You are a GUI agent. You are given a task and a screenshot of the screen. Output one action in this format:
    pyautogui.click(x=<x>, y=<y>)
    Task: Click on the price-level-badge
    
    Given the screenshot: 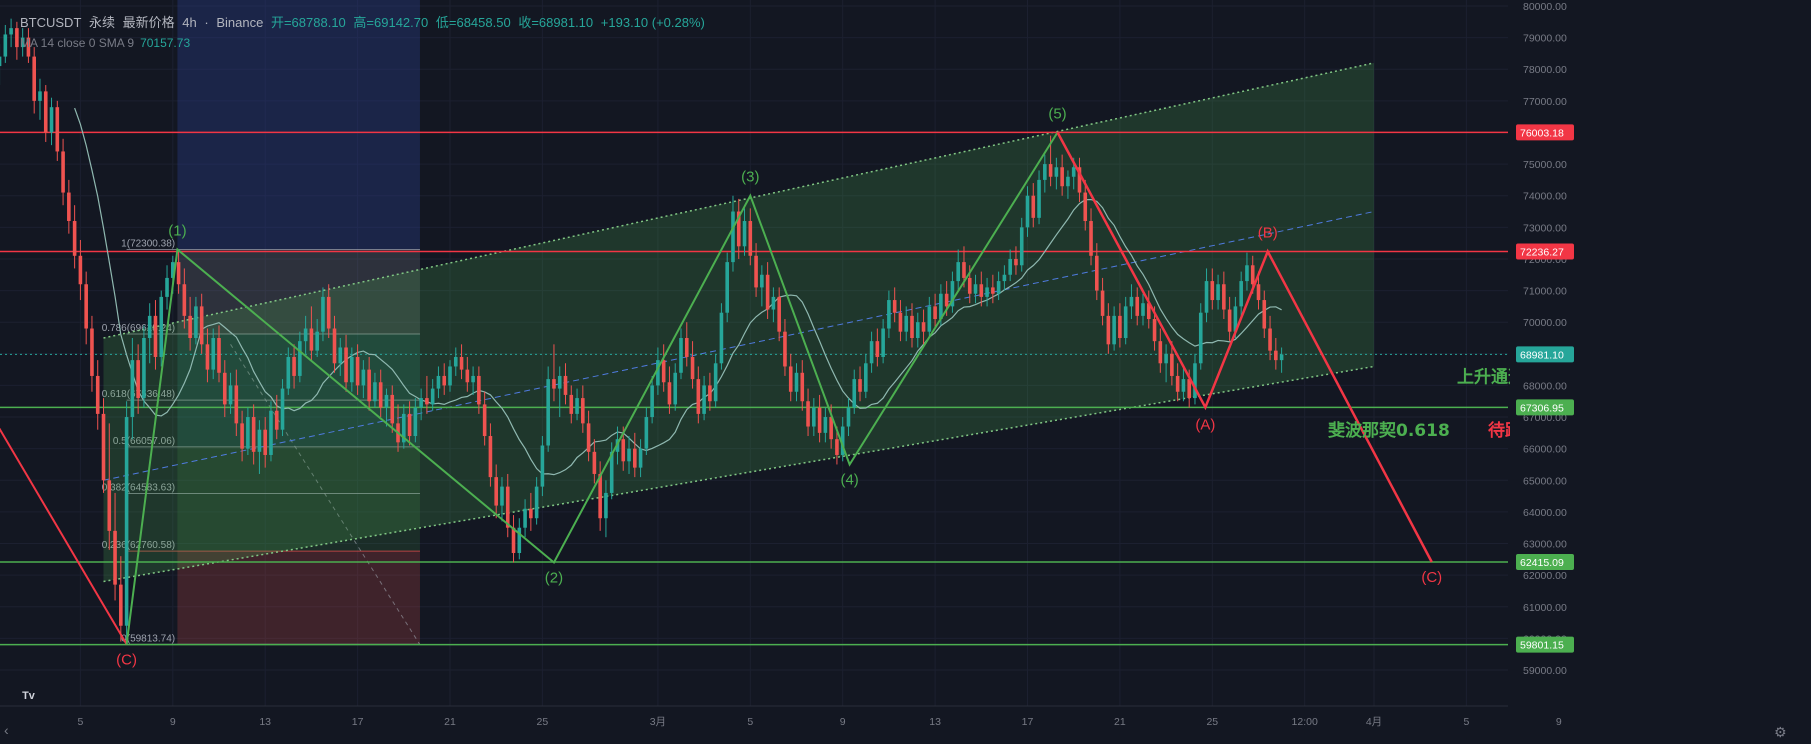 What is the action you would take?
    pyautogui.click(x=1545, y=132)
    